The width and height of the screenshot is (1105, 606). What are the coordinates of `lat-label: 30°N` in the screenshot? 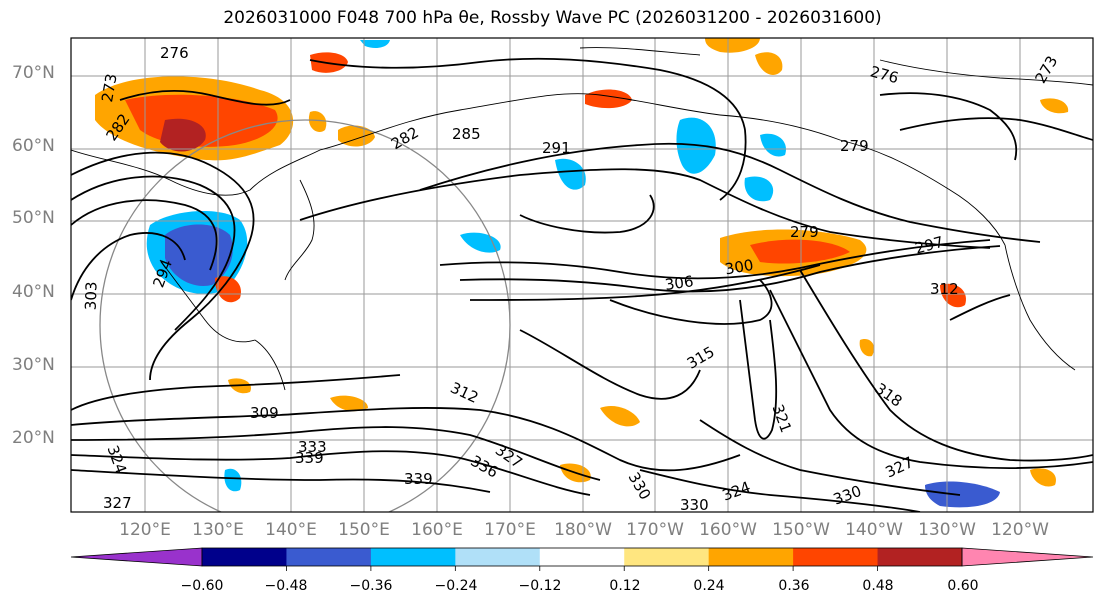 It's located at (33, 365).